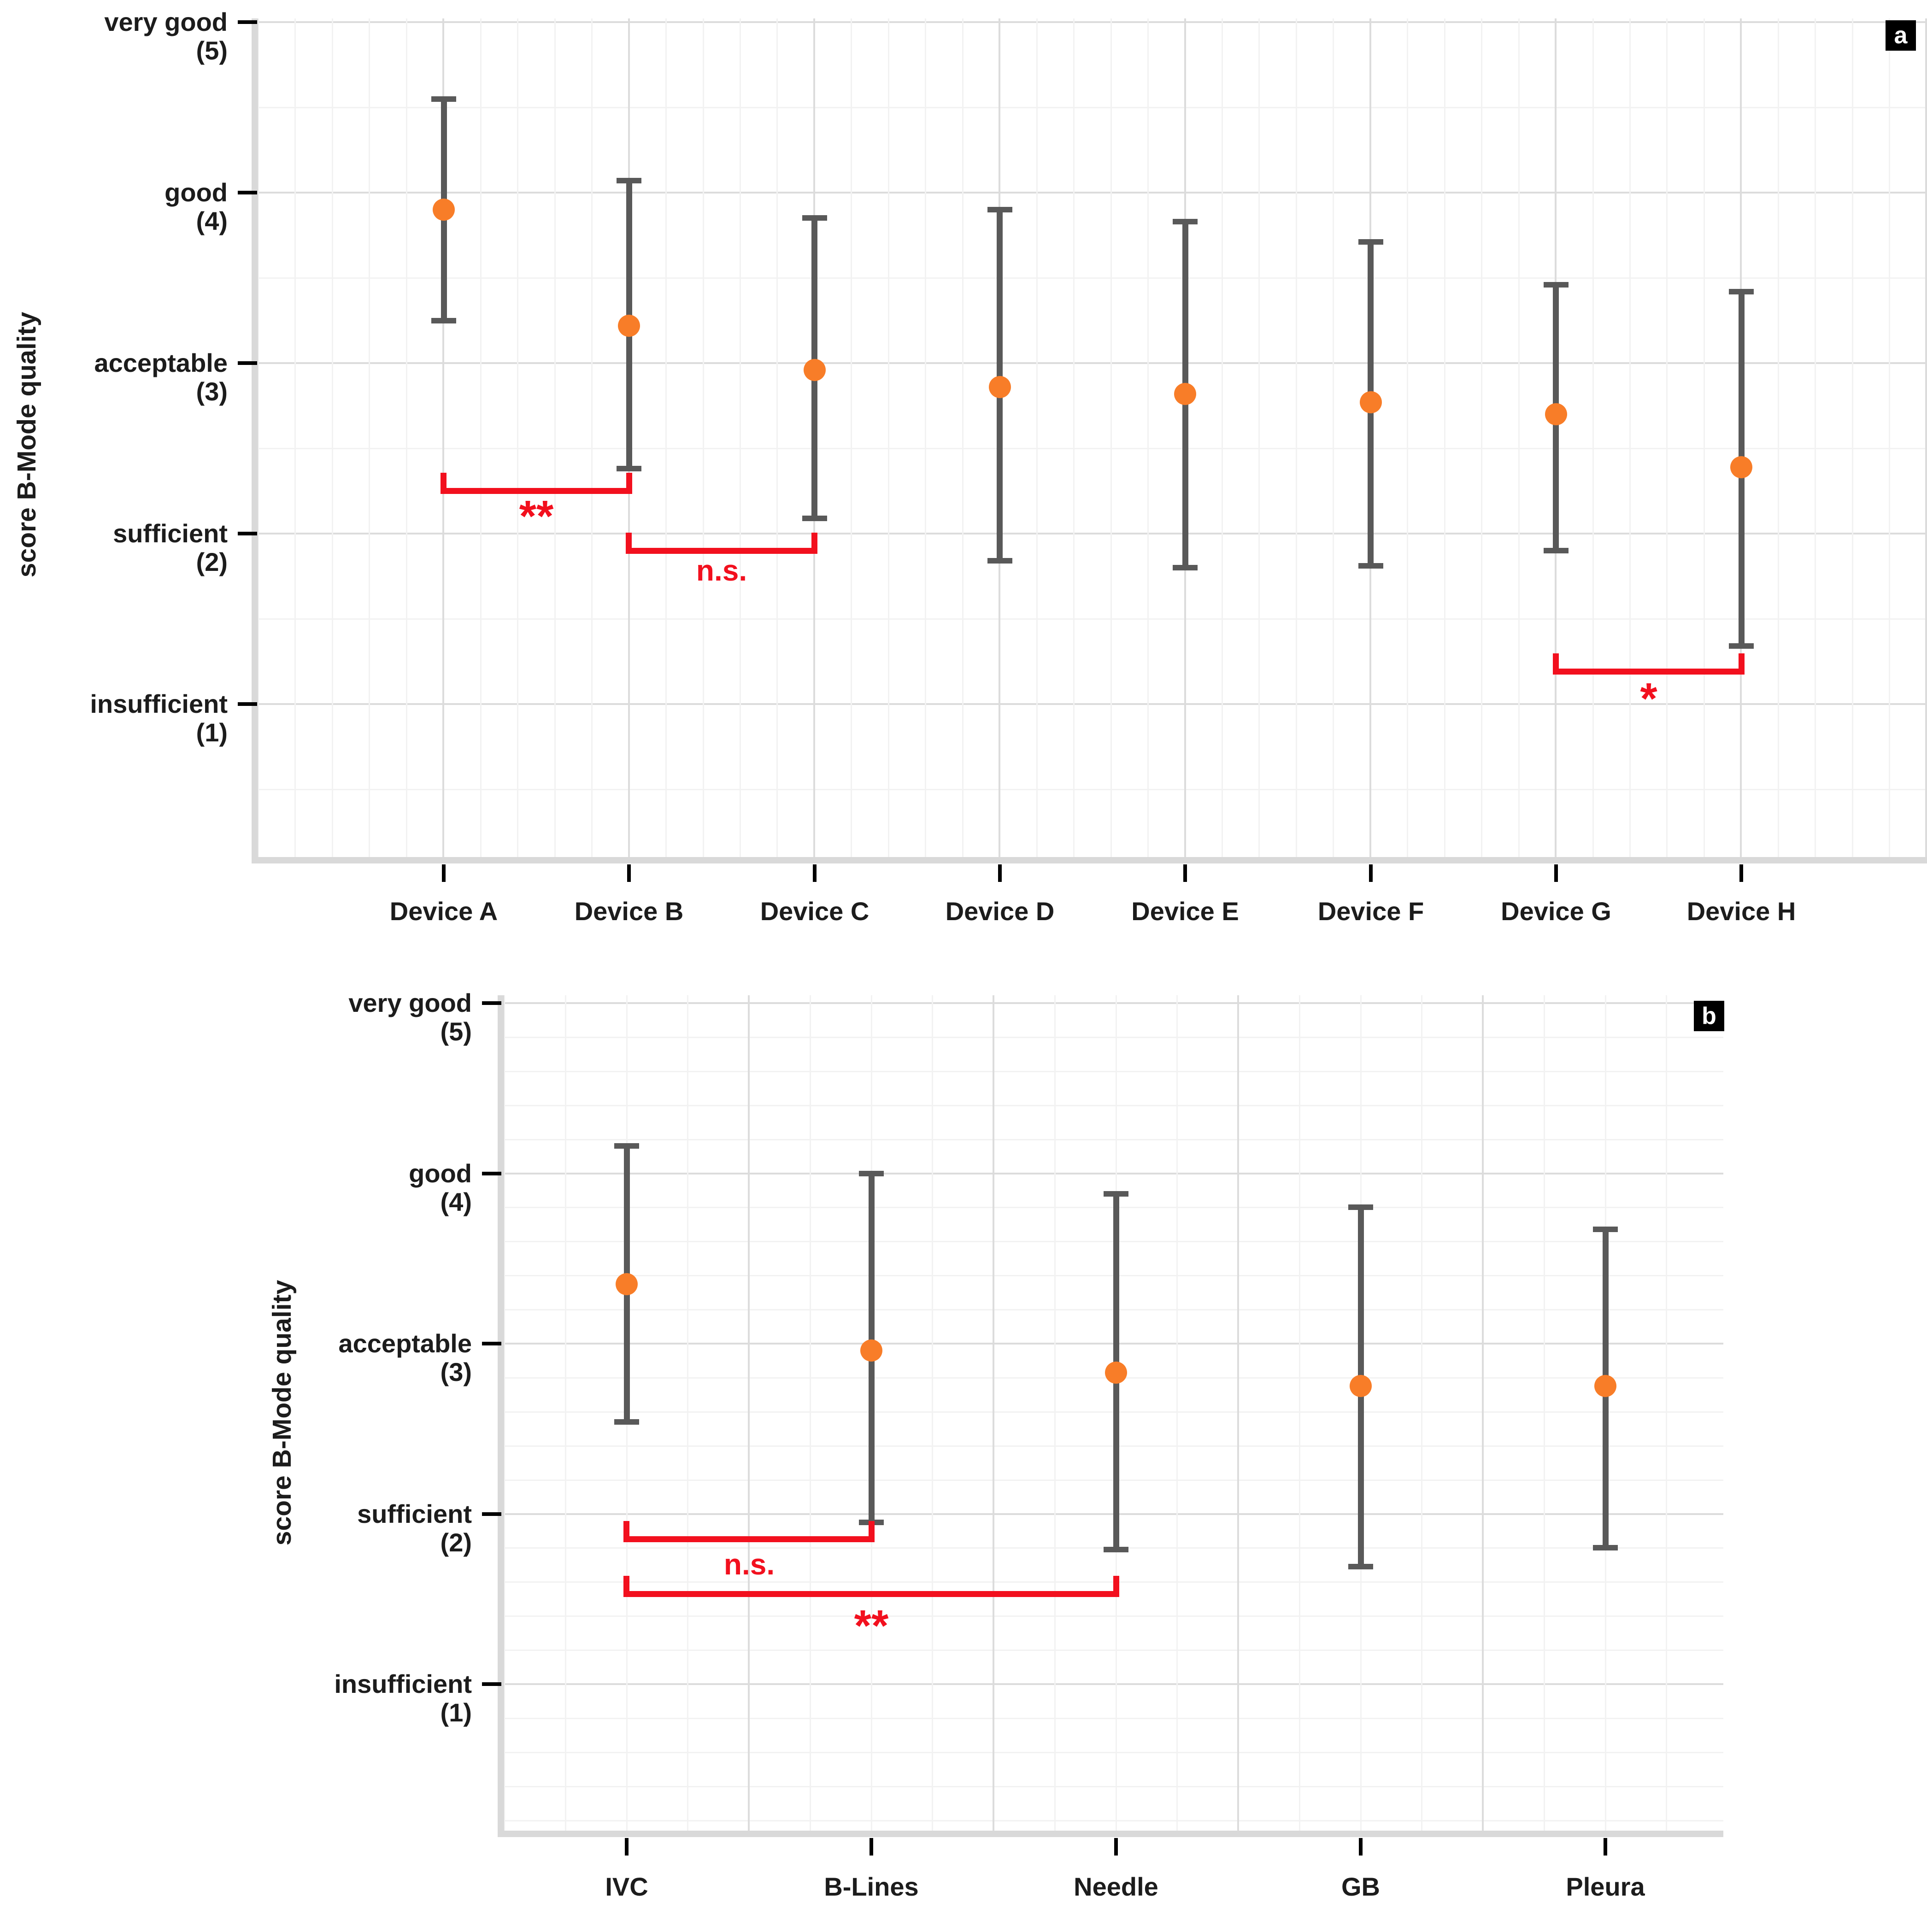 Image resolution: width=1927 pixels, height=1932 pixels. Describe the element at coordinates (1360, 1886) in the screenshot. I see `x-tick-label: GB` at that location.